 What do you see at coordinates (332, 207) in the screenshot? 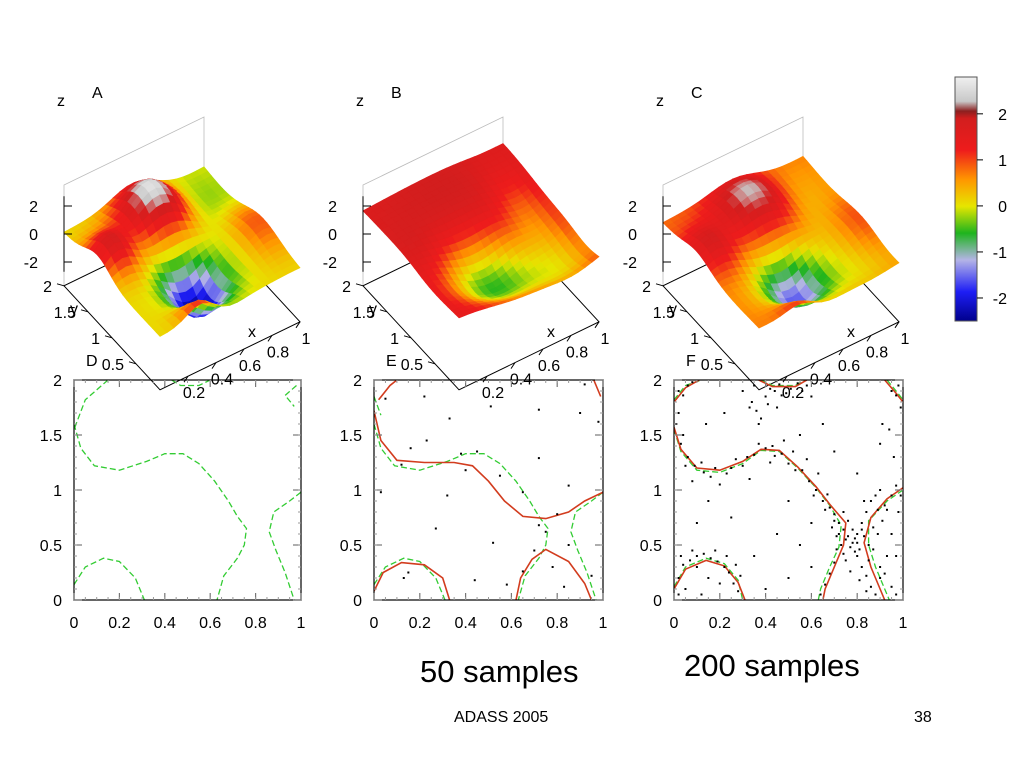
I see `z-tick-label: 2` at bounding box center [332, 207].